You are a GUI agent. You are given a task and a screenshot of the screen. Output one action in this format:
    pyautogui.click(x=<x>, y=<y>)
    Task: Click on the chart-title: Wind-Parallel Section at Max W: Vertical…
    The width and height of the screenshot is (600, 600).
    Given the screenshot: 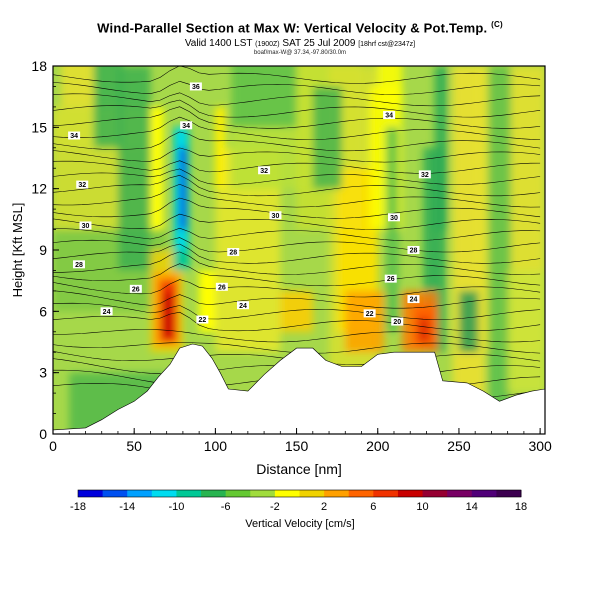 What is the action you would take?
    pyautogui.click(x=300, y=27)
    